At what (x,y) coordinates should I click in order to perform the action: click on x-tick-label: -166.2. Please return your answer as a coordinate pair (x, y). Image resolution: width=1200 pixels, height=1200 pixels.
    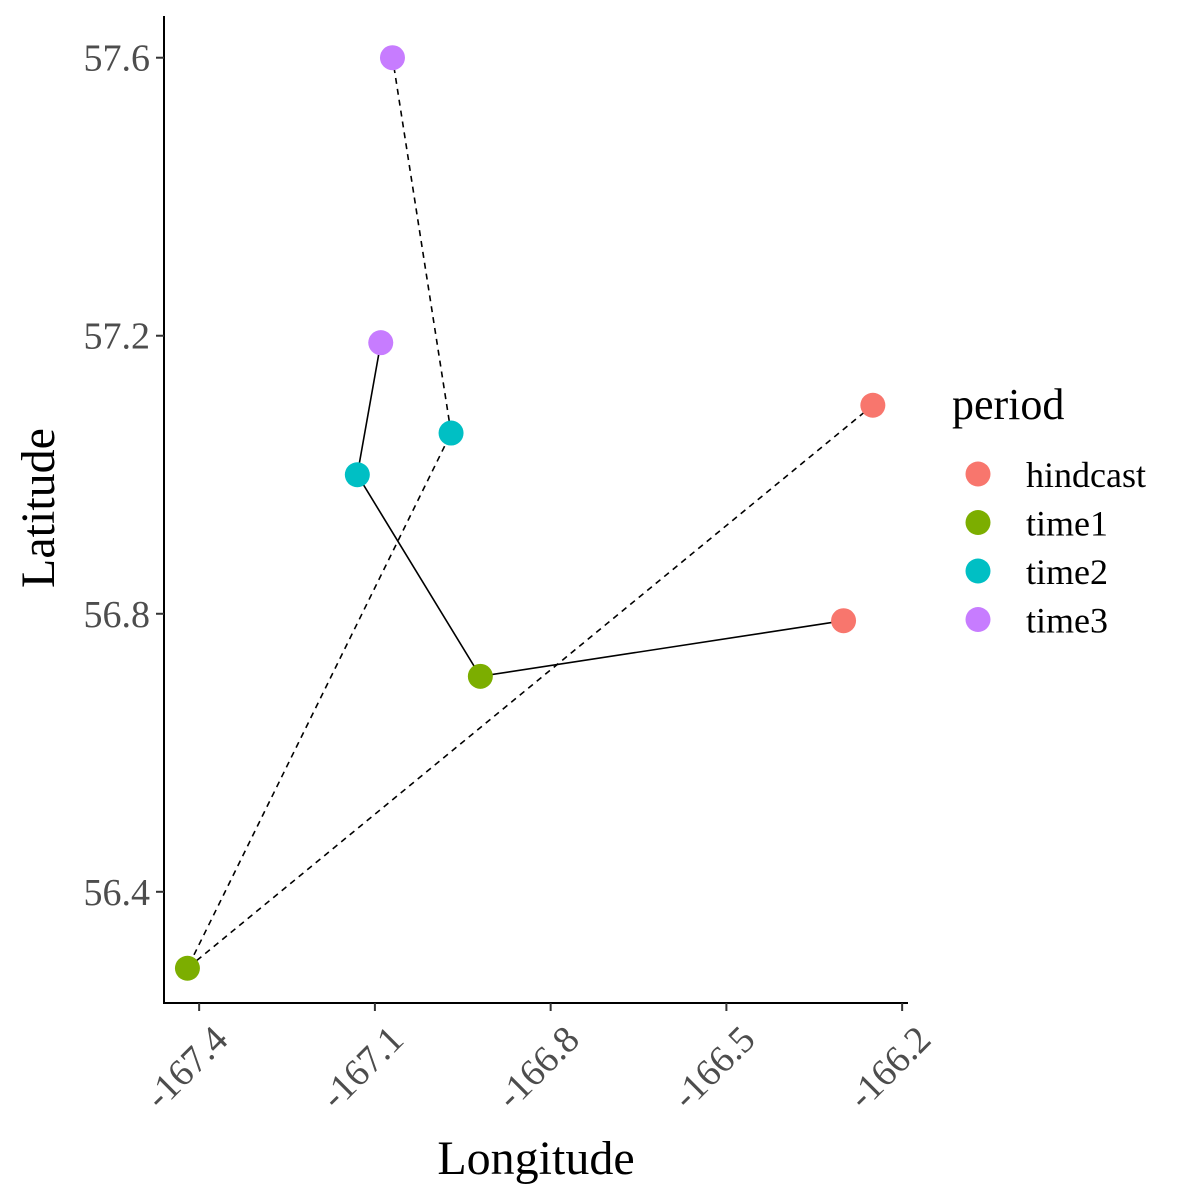
    Looking at the image, I should click on (889, 1067).